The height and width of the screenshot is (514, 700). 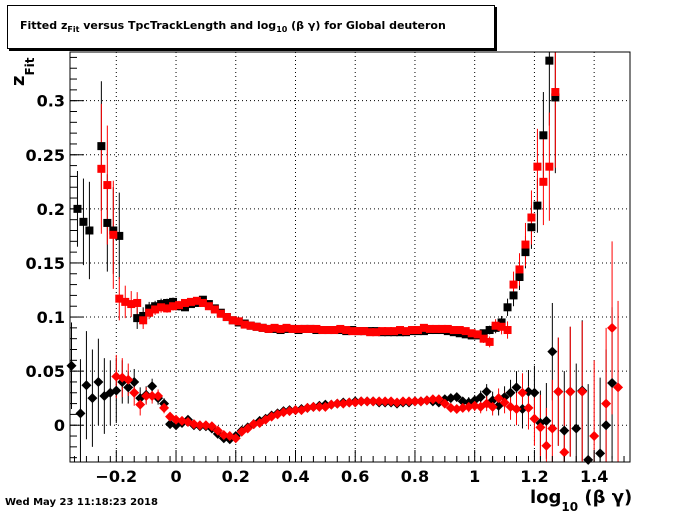 I want to click on y-tick-label: 0.3, so click(x=51, y=101).